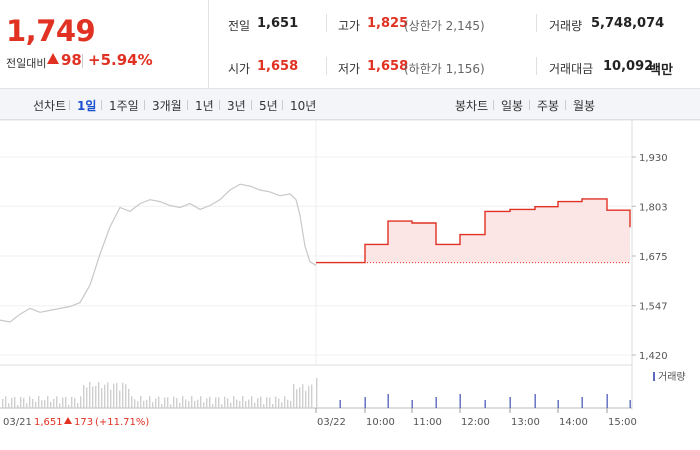  What do you see at coordinates (584, 106) in the screenshot?
I see `candle-monthly: 월봉` at bounding box center [584, 106].